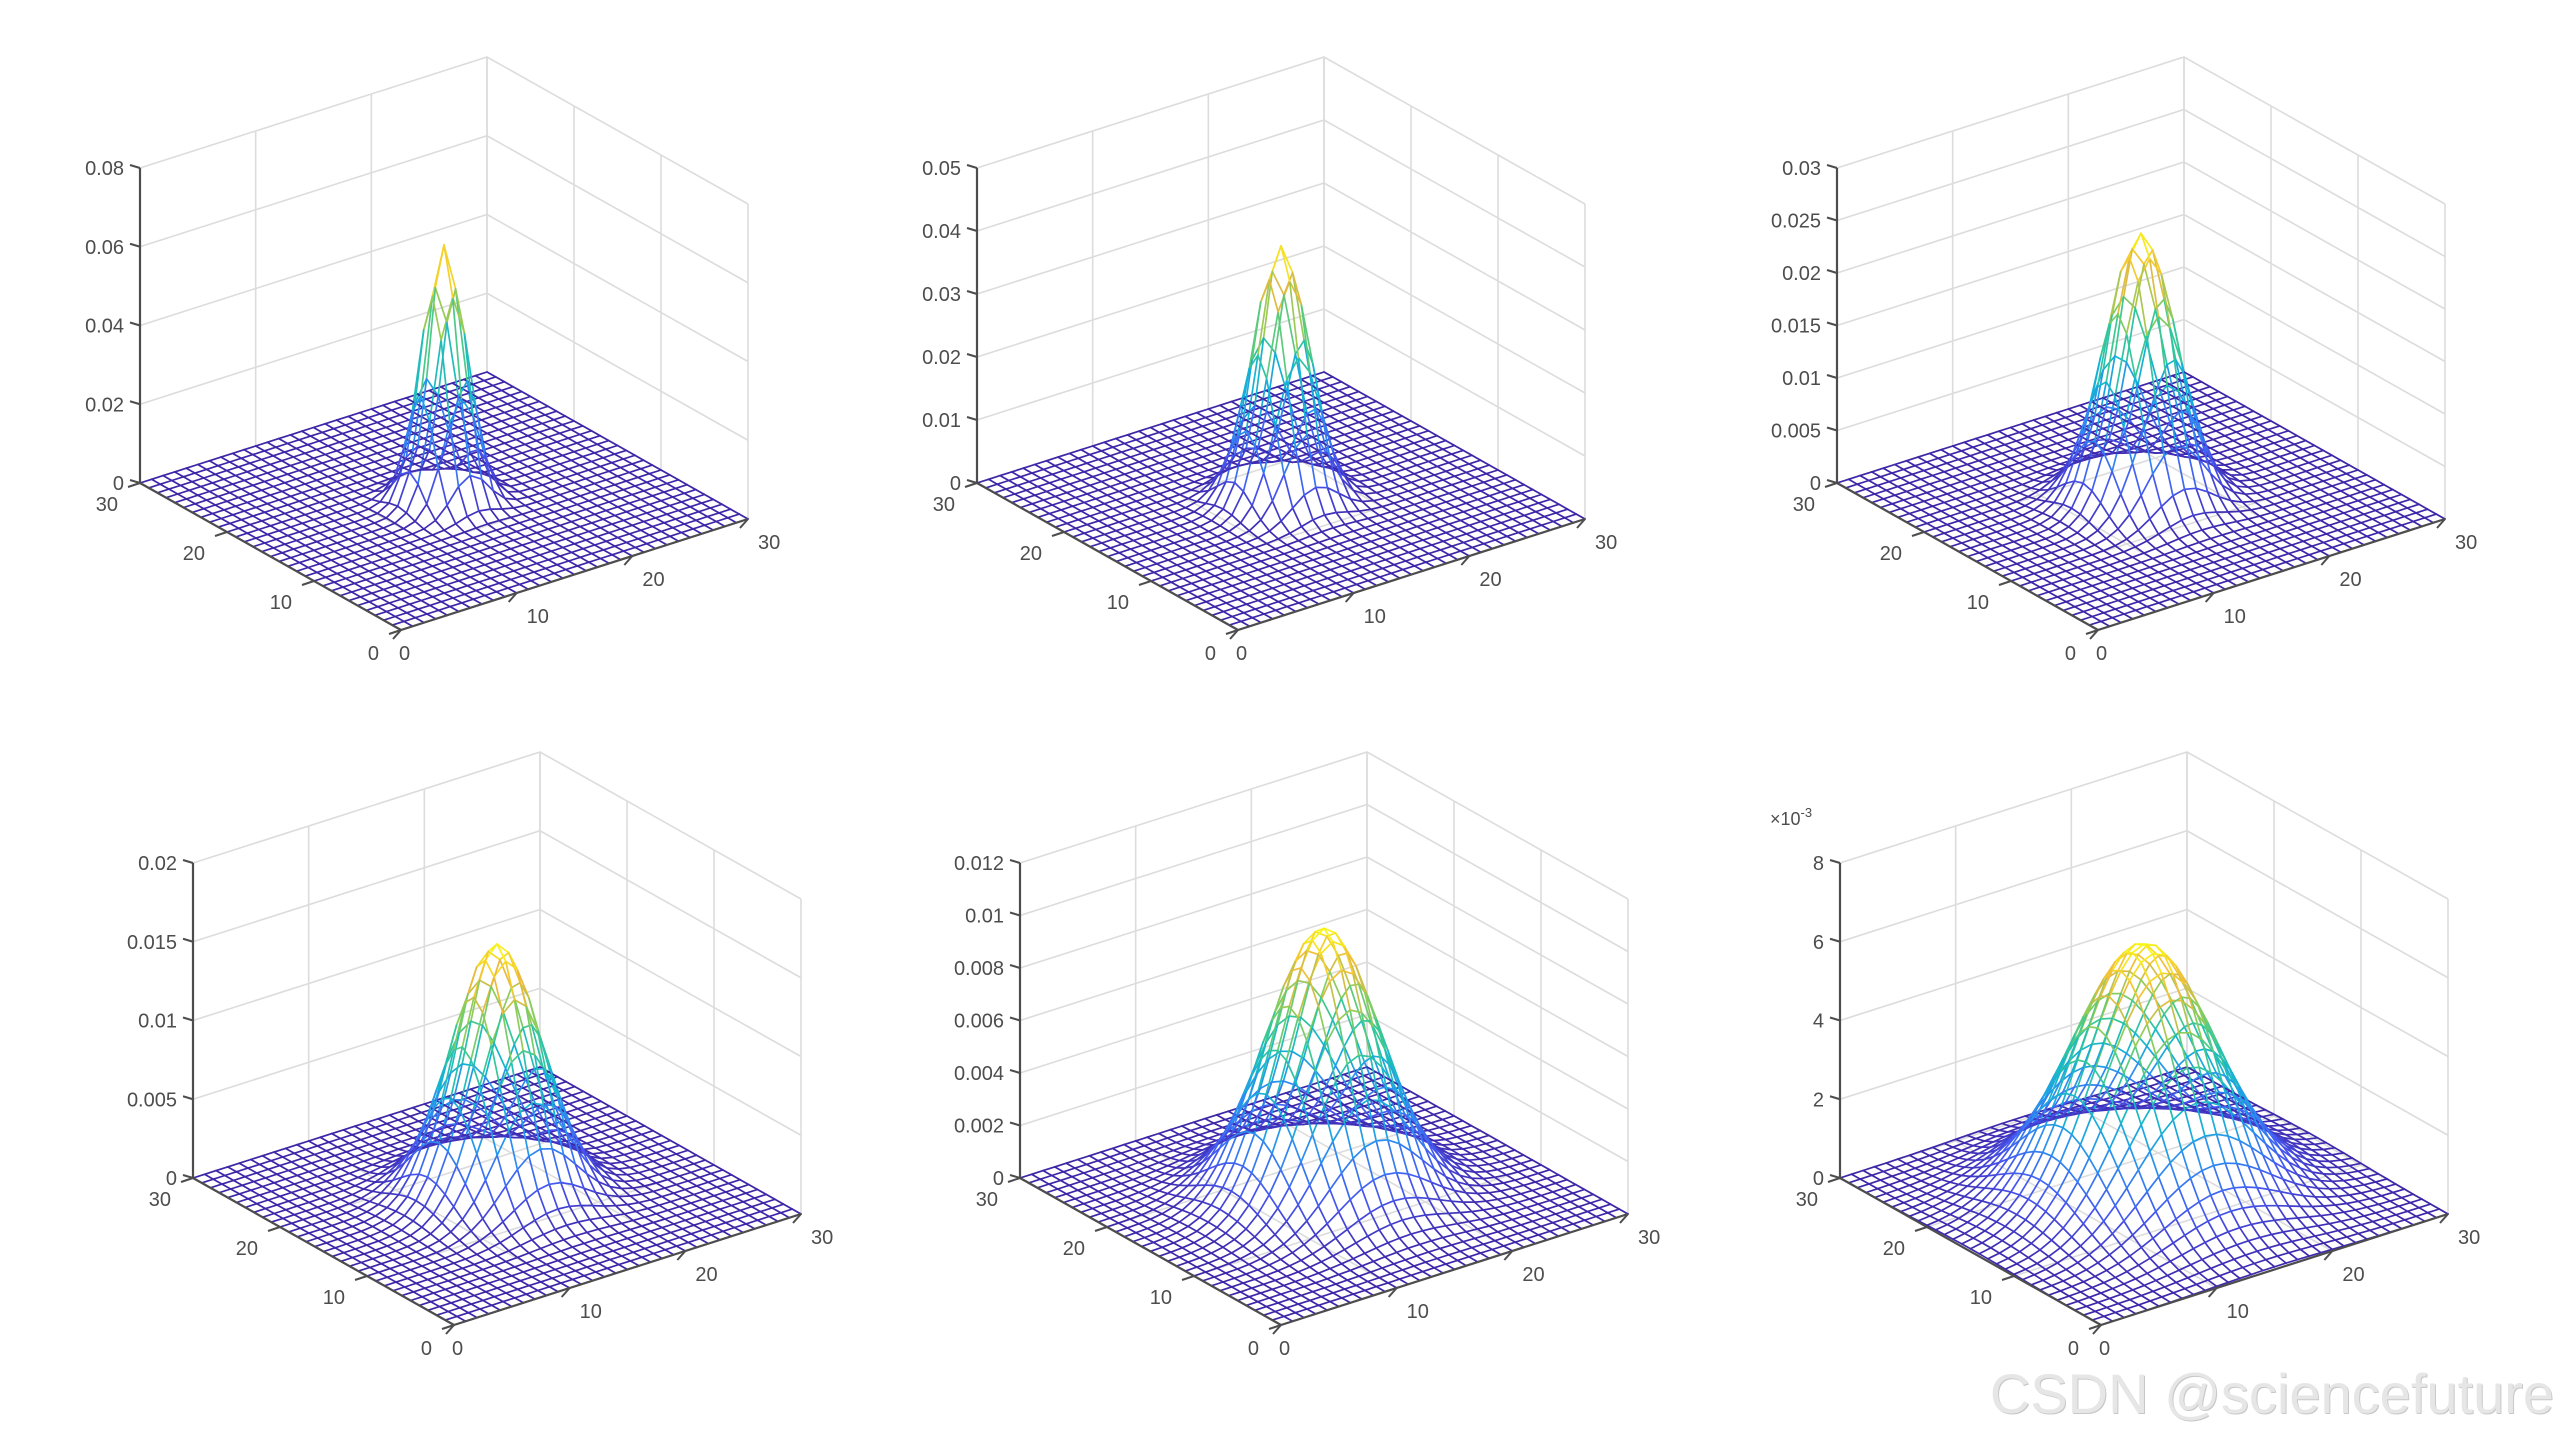 The width and height of the screenshot is (2560, 1445). Describe the element at coordinates (1796, 222) in the screenshot. I see `z-tick-label: 0.025` at that location.